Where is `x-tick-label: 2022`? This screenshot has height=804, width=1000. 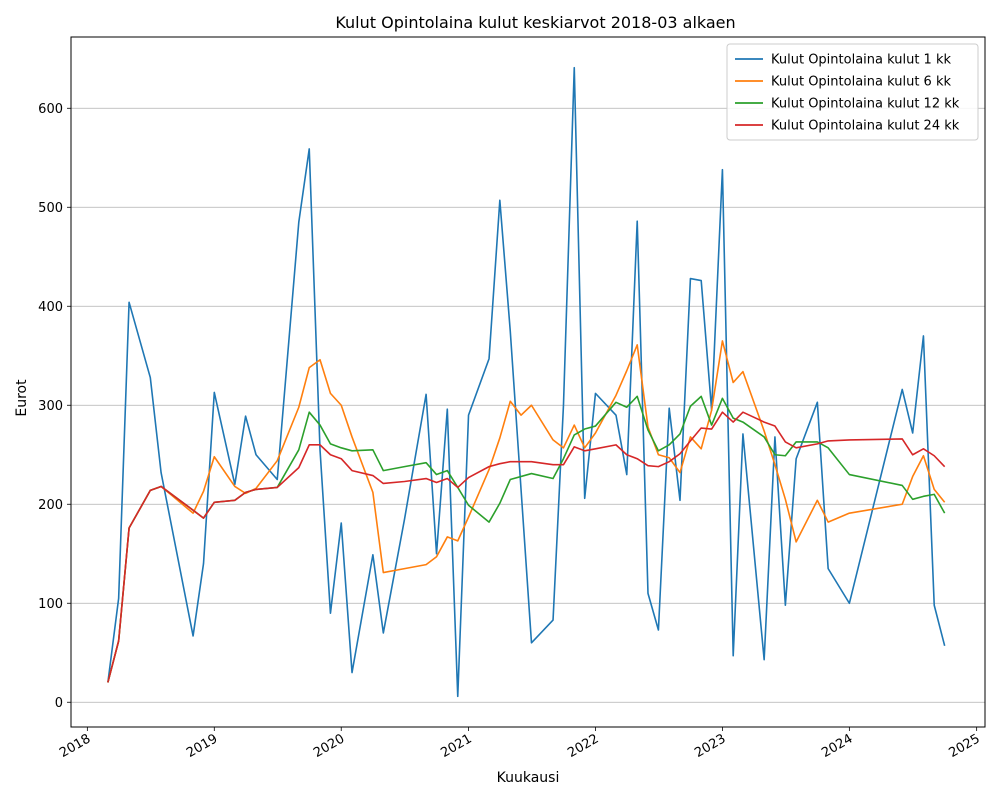 x-tick-label: 2022 is located at coordinates (583, 746).